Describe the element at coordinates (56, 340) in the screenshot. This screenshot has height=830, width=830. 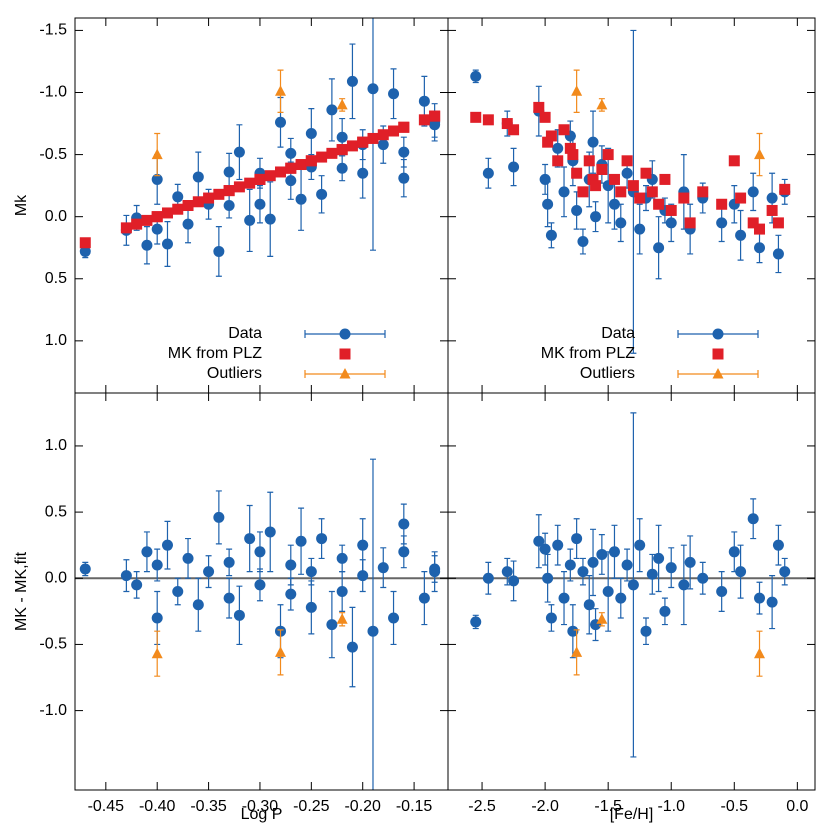
I see `y-tick-label: 1.0` at that location.